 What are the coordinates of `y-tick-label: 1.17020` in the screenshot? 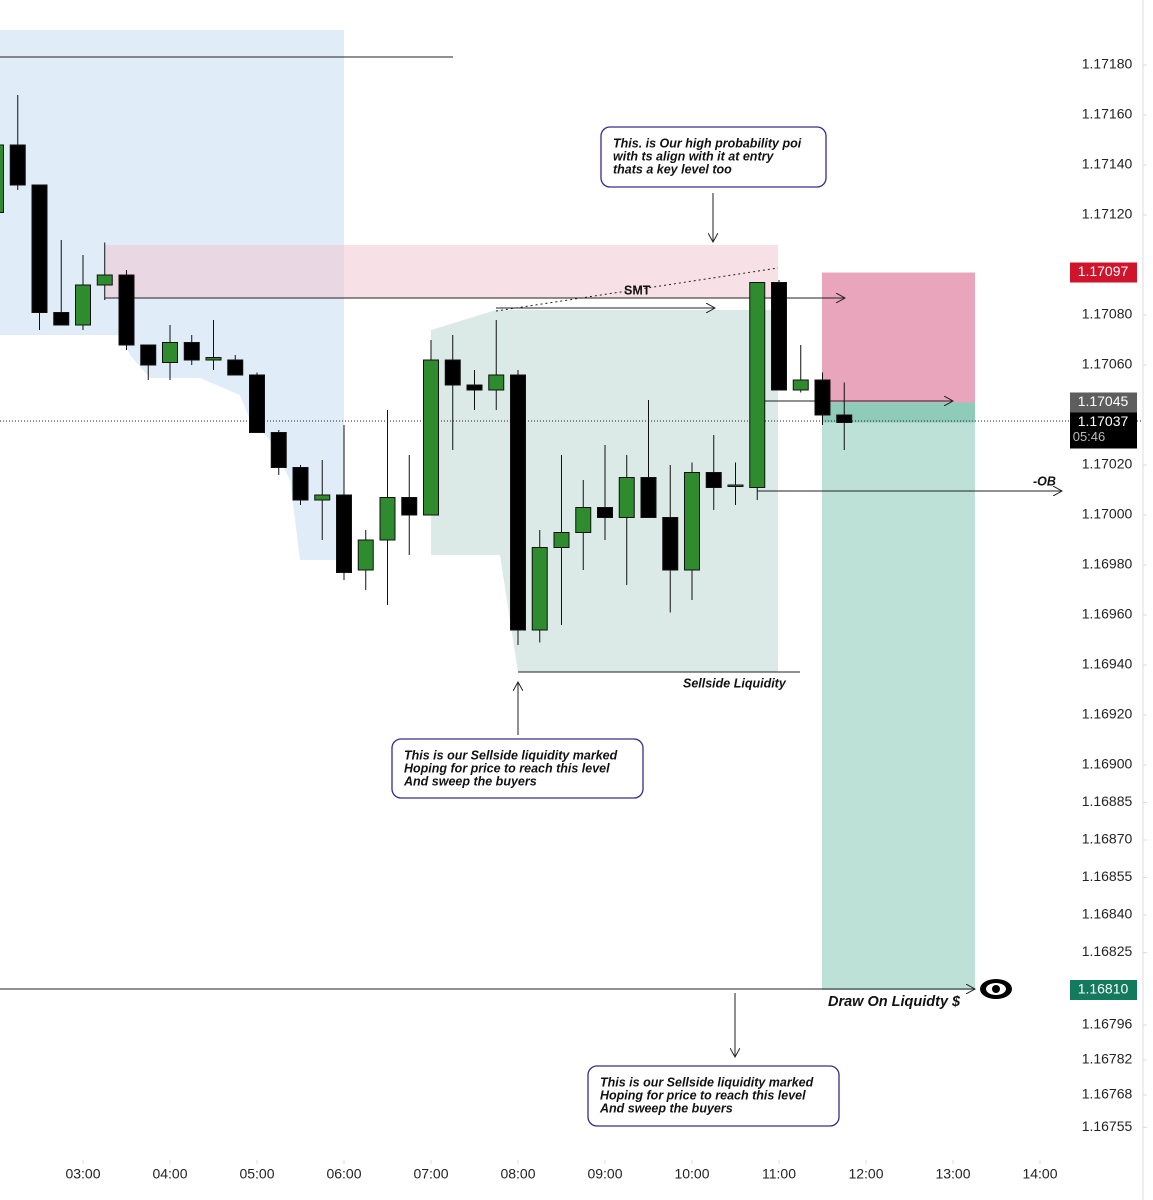 It's located at (1107, 464).